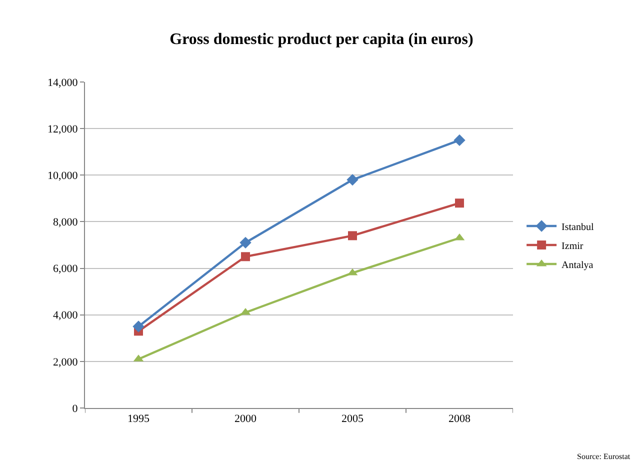 The height and width of the screenshot is (468, 643). Describe the element at coordinates (353, 419) in the screenshot. I see `x-tick-label: 2005` at that location.